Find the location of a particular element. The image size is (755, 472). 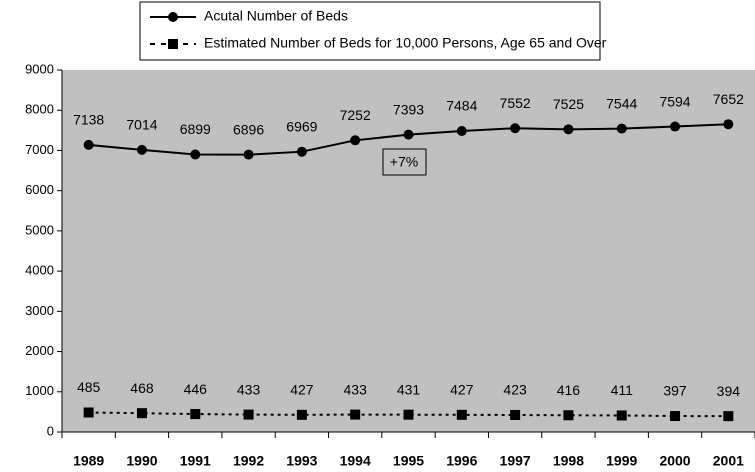

annotation-box is located at coordinates (404, 162).